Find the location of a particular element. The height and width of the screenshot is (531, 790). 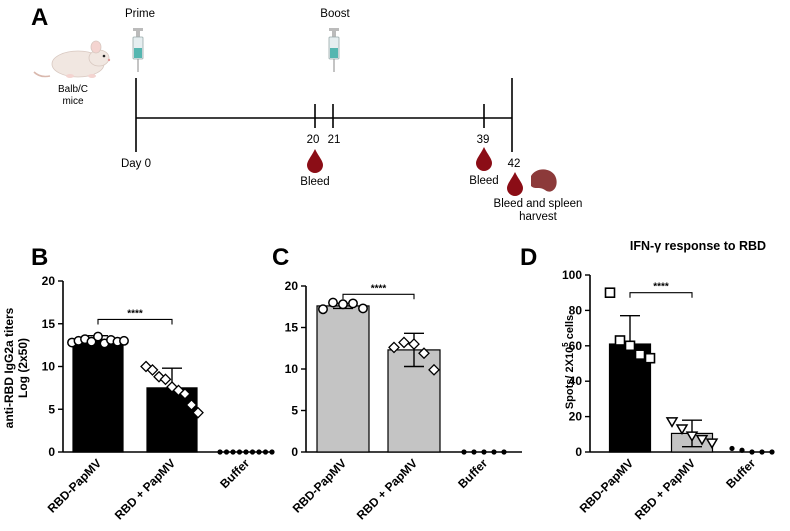

day39-label: 39 is located at coordinates (483, 140).